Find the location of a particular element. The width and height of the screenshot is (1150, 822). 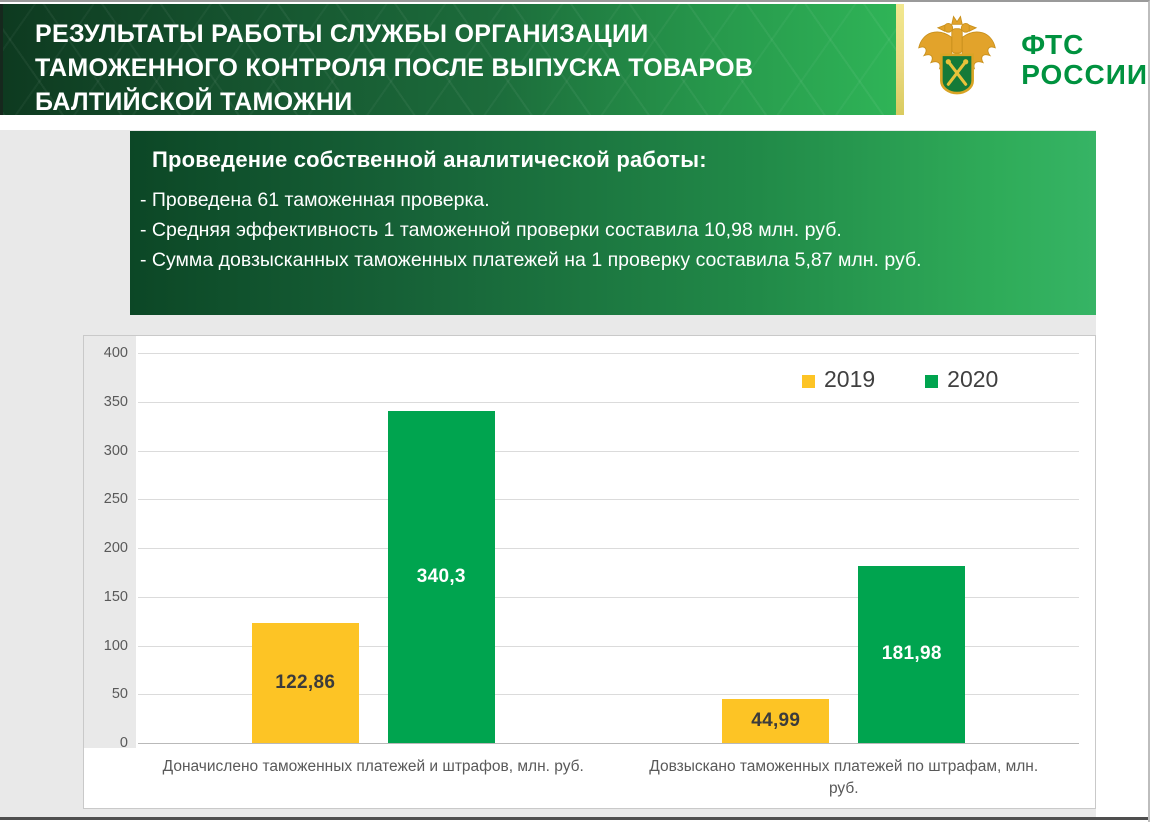

legend-label: 2020 is located at coordinates (973, 379).